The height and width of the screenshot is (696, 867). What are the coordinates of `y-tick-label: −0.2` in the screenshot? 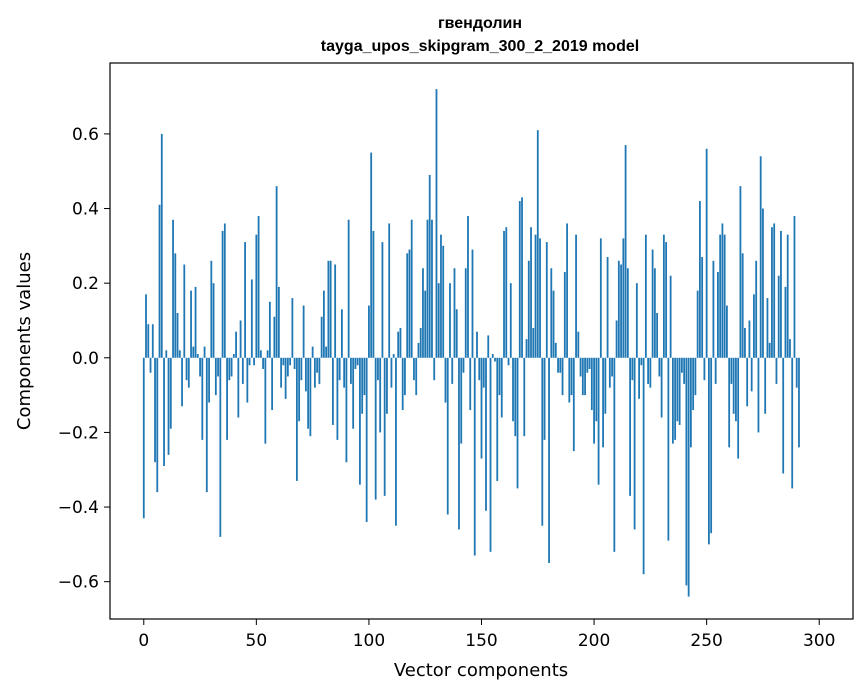 It's located at (78, 433).